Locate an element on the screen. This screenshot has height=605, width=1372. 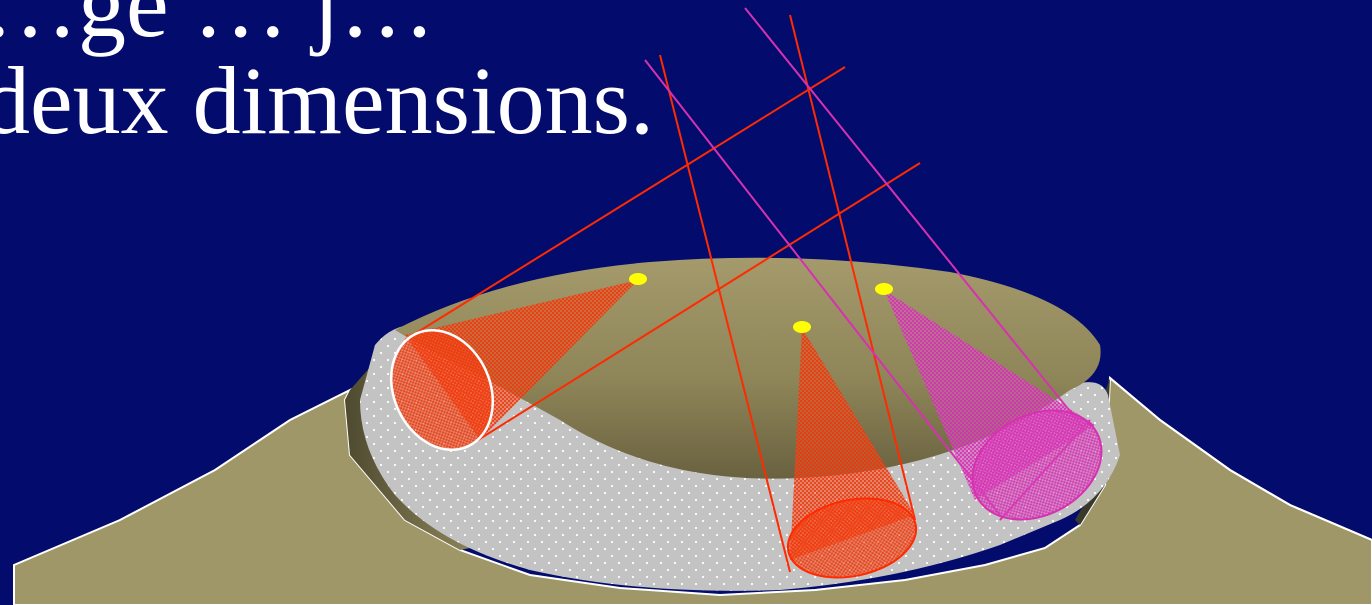
source-left-dot is located at coordinates (638, 279).